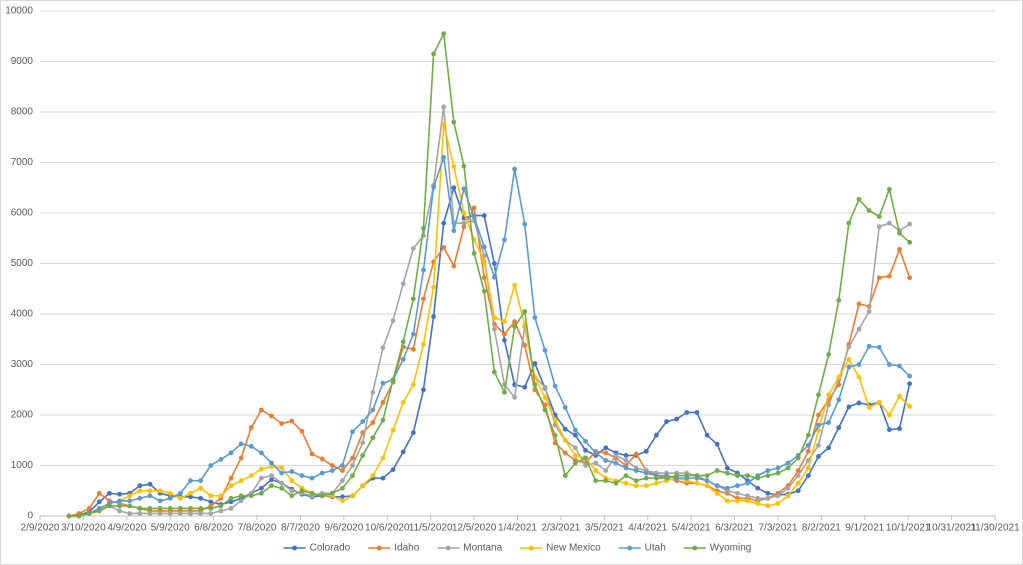  Describe the element at coordinates (22, 61) in the screenshot. I see `y-tick-label: 9000` at that location.